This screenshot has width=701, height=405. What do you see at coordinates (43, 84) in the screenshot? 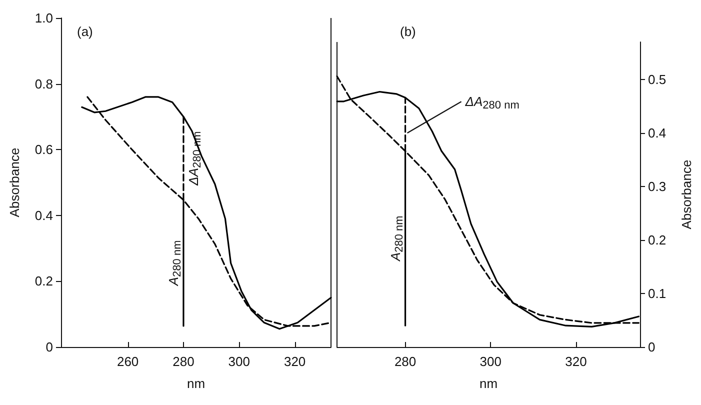
I see `y-tick-label: 0.8` at bounding box center [43, 84].